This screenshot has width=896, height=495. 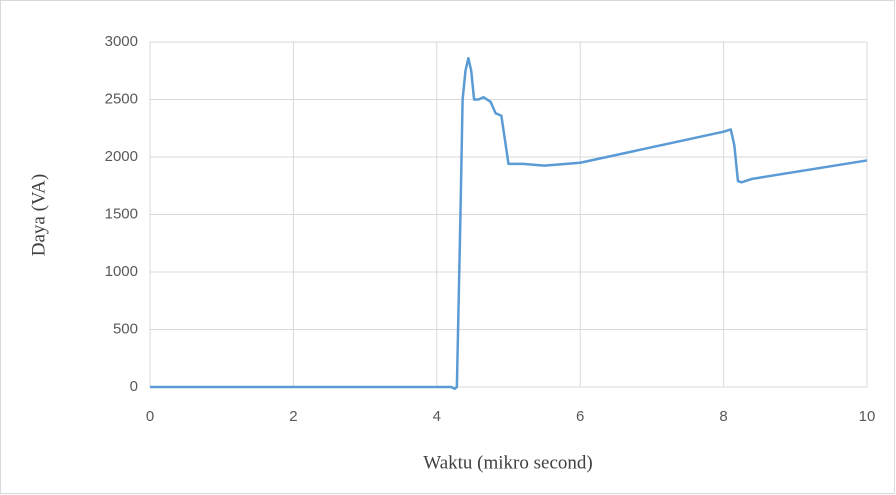 What do you see at coordinates (507, 462) in the screenshot?
I see `x-axis-title: Waktu (mikro second)` at bounding box center [507, 462].